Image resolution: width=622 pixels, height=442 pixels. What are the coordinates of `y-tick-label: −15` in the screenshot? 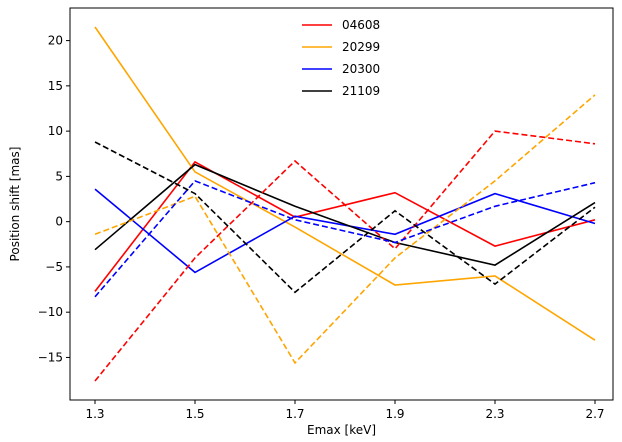 It's located at (50, 357).